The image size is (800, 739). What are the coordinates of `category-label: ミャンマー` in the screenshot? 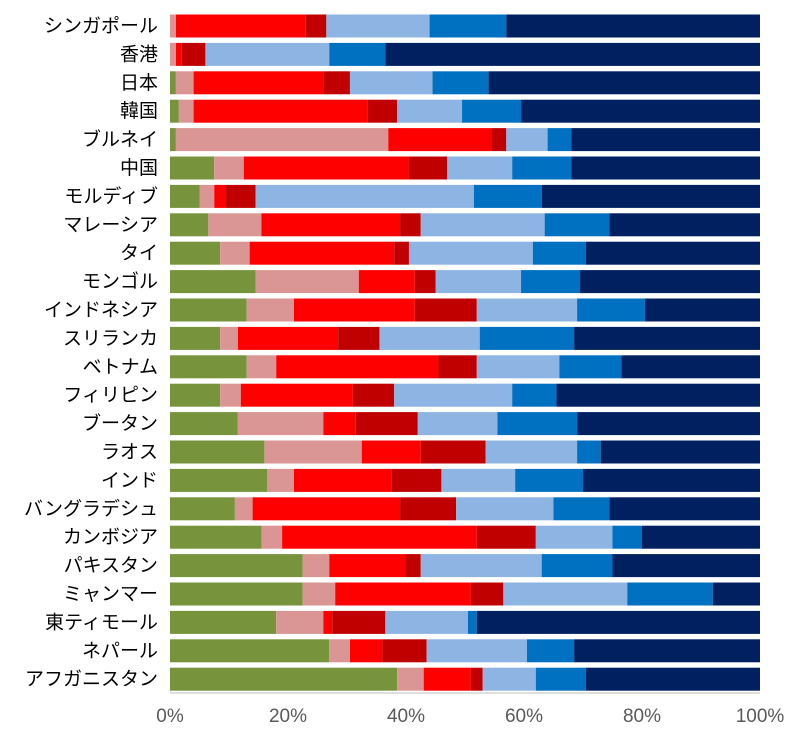 It's located at (110, 594).